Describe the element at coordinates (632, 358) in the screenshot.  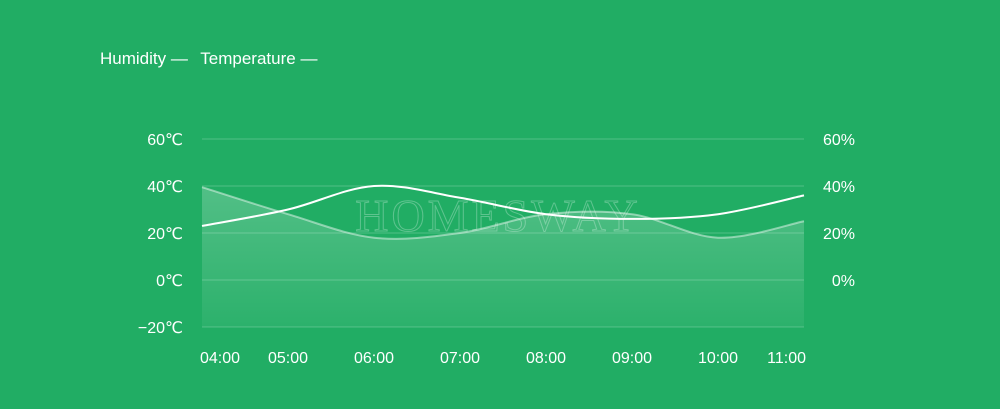
I see `x-tick-label: 09:00` at that location.